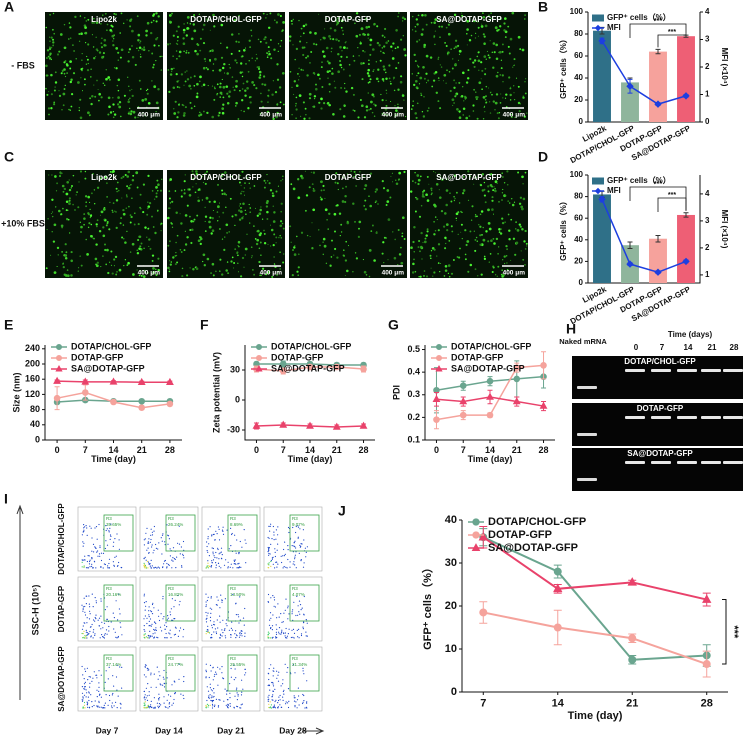 The width and height of the screenshot is (745, 749). What do you see at coordinates (298, 594) in the screenshot?
I see `gate-percent: 4.07%` at bounding box center [298, 594].